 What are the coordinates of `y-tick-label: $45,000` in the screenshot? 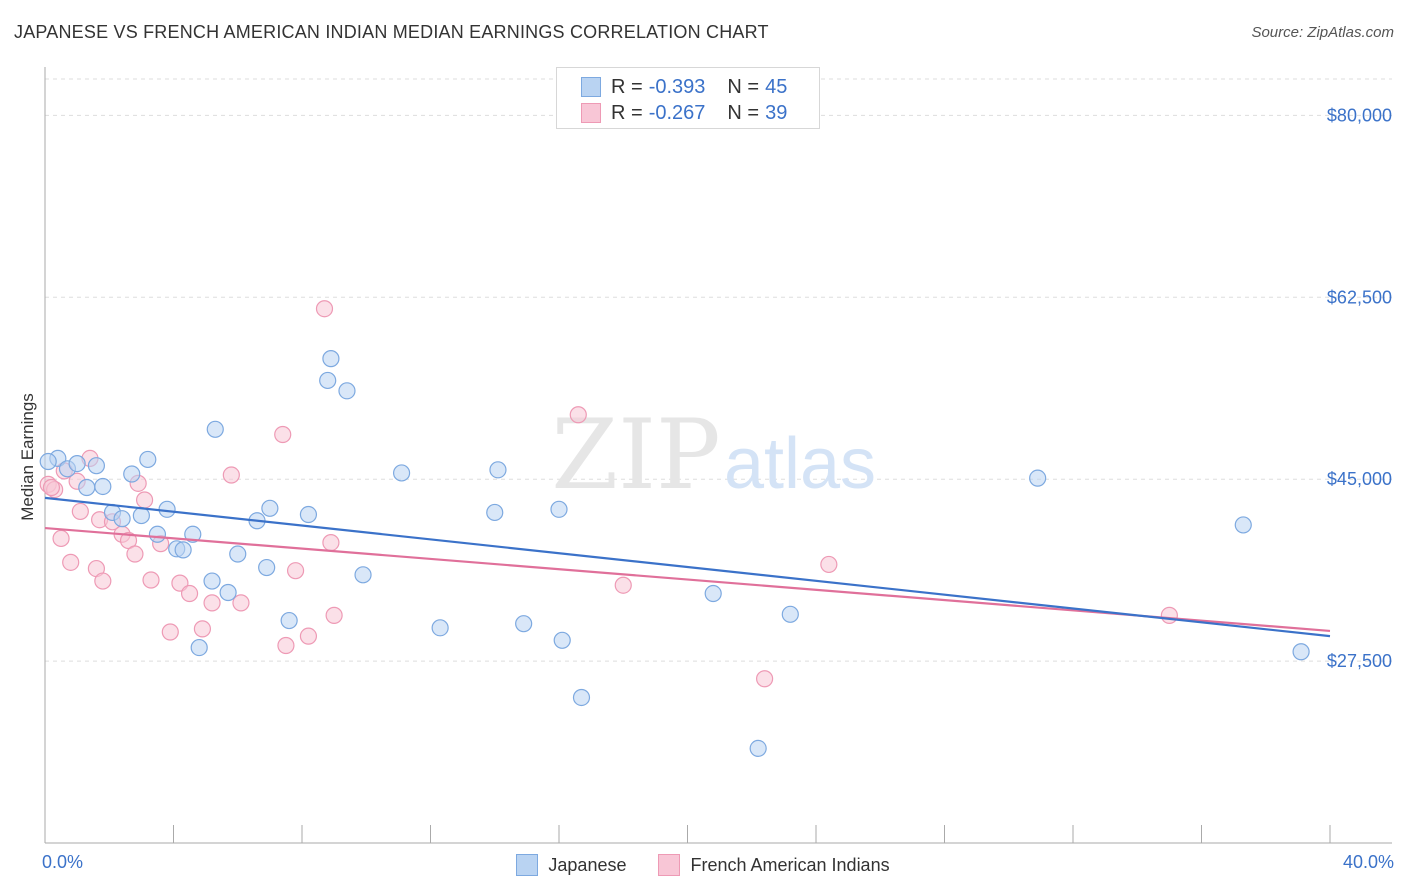 It's located at (1359, 479).